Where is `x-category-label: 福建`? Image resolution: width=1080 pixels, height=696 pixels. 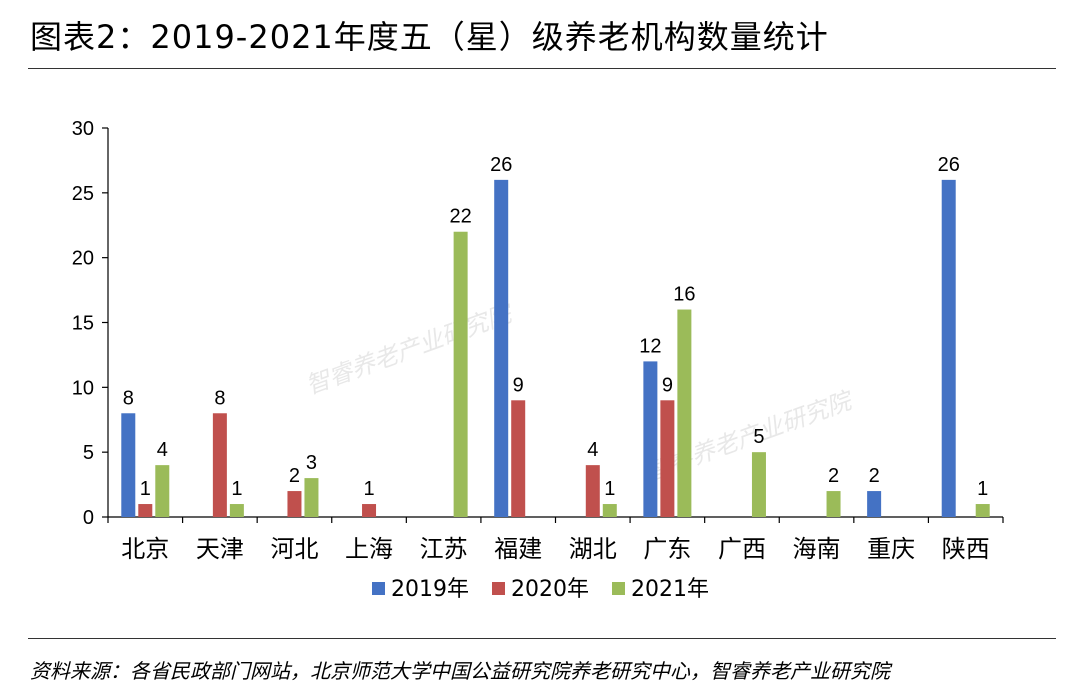 x-category-label: 福建 is located at coordinates (518, 549).